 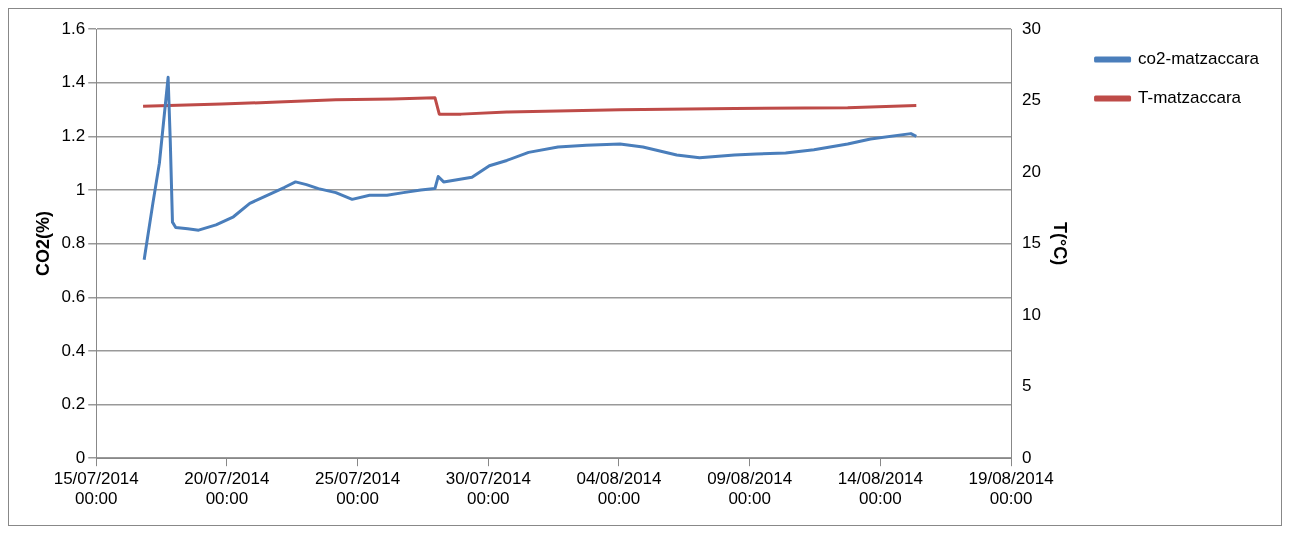 What do you see at coordinates (1031, 314) in the screenshot?
I see `y2-tick-label: 10` at bounding box center [1031, 314].